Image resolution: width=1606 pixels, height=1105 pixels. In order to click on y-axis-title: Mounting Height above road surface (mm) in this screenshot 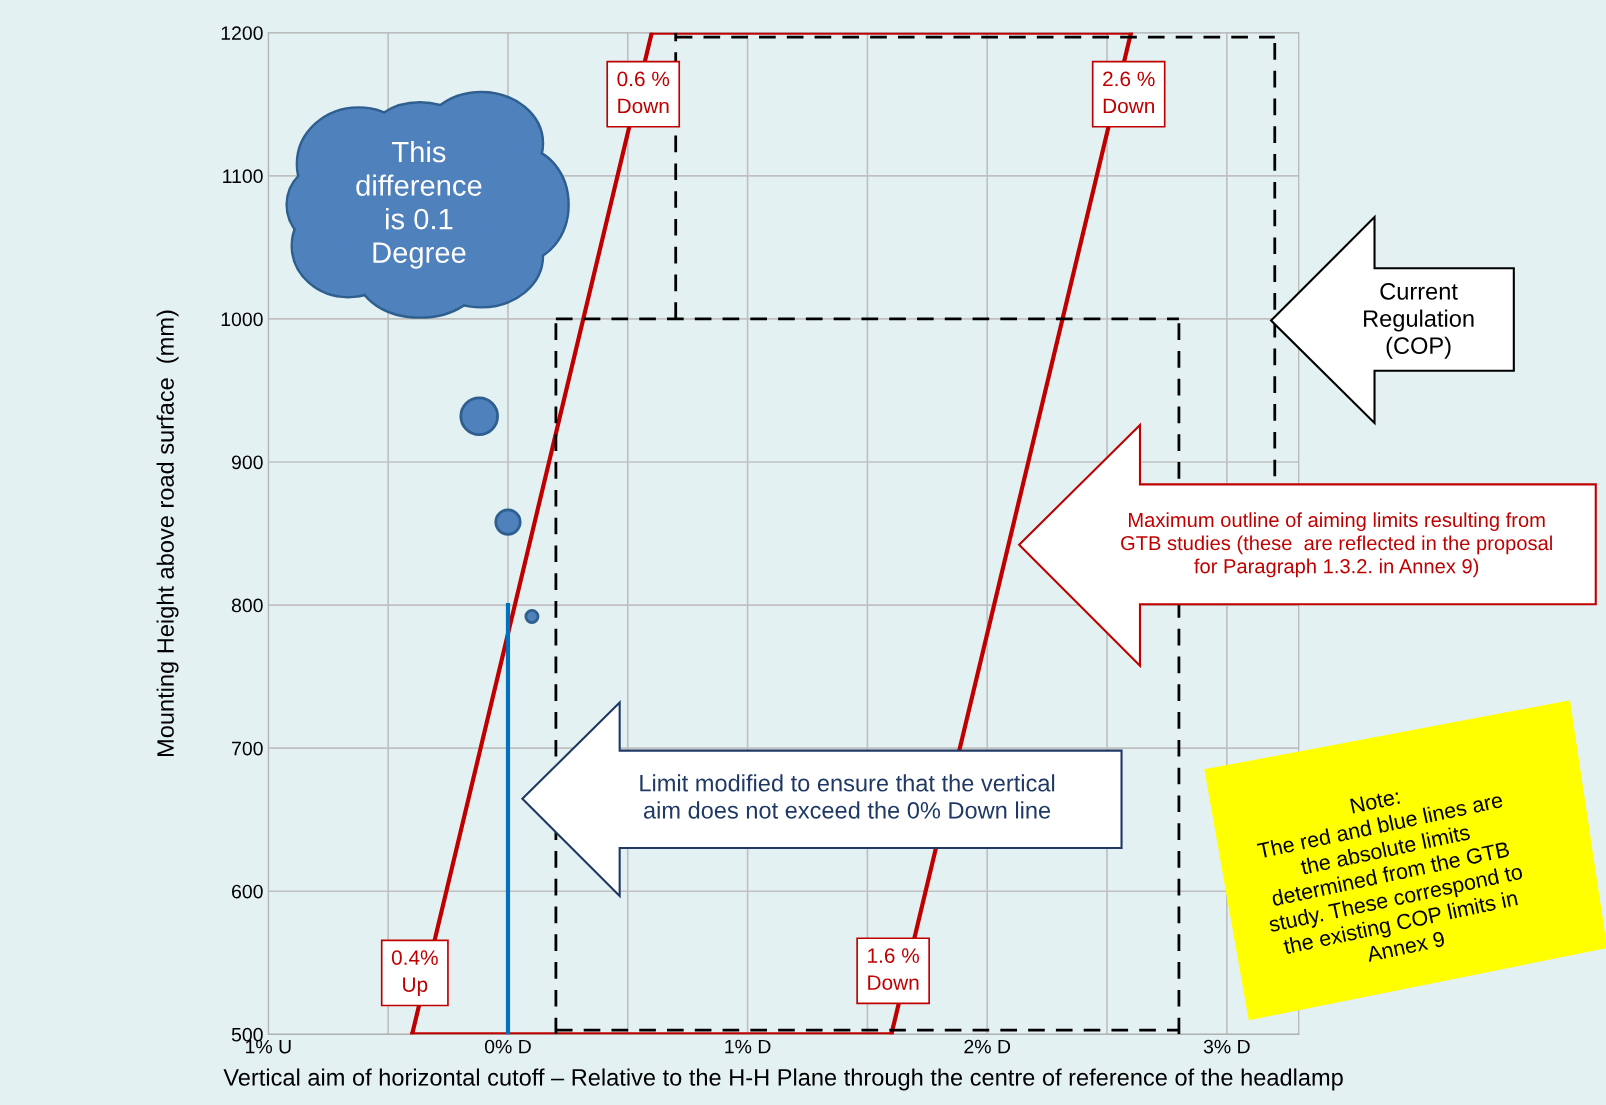, I will do `click(167, 533)`.